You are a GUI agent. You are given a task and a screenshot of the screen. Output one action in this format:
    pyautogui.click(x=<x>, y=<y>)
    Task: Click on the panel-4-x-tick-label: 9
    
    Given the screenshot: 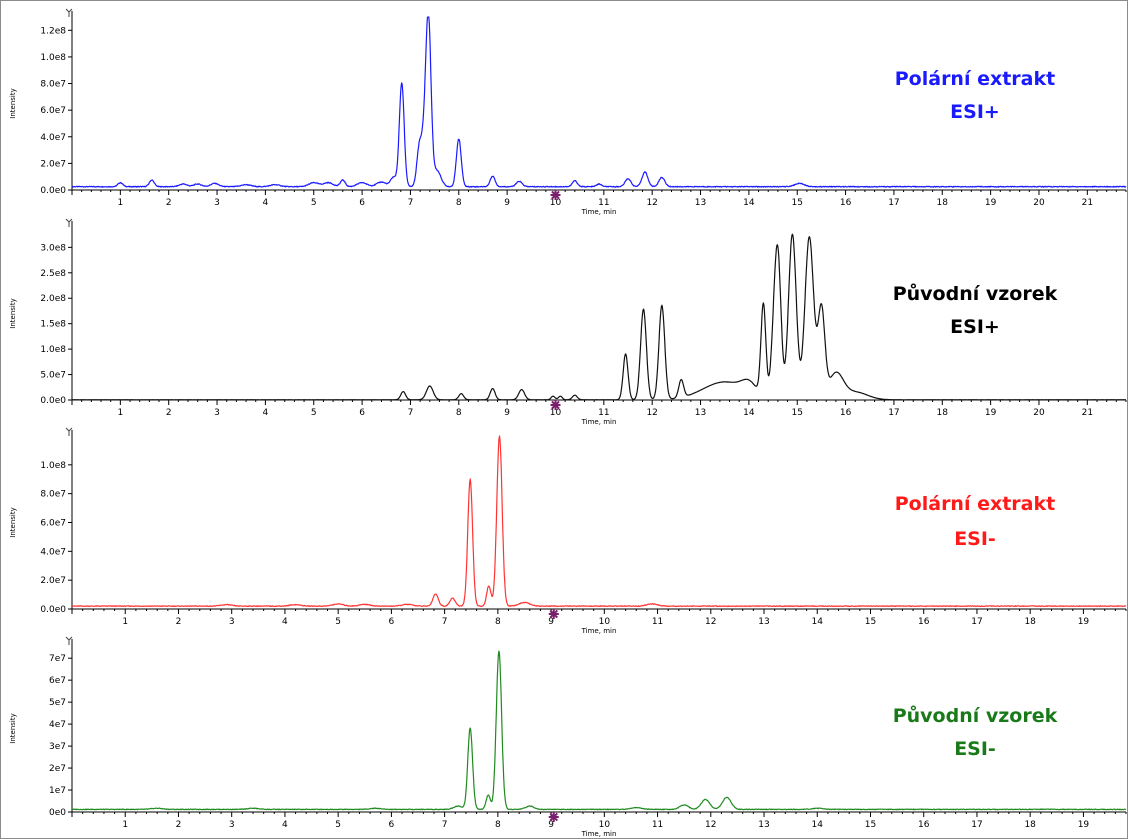 What is the action you would take?
    pyautogui.click(x=551, y=825)
    